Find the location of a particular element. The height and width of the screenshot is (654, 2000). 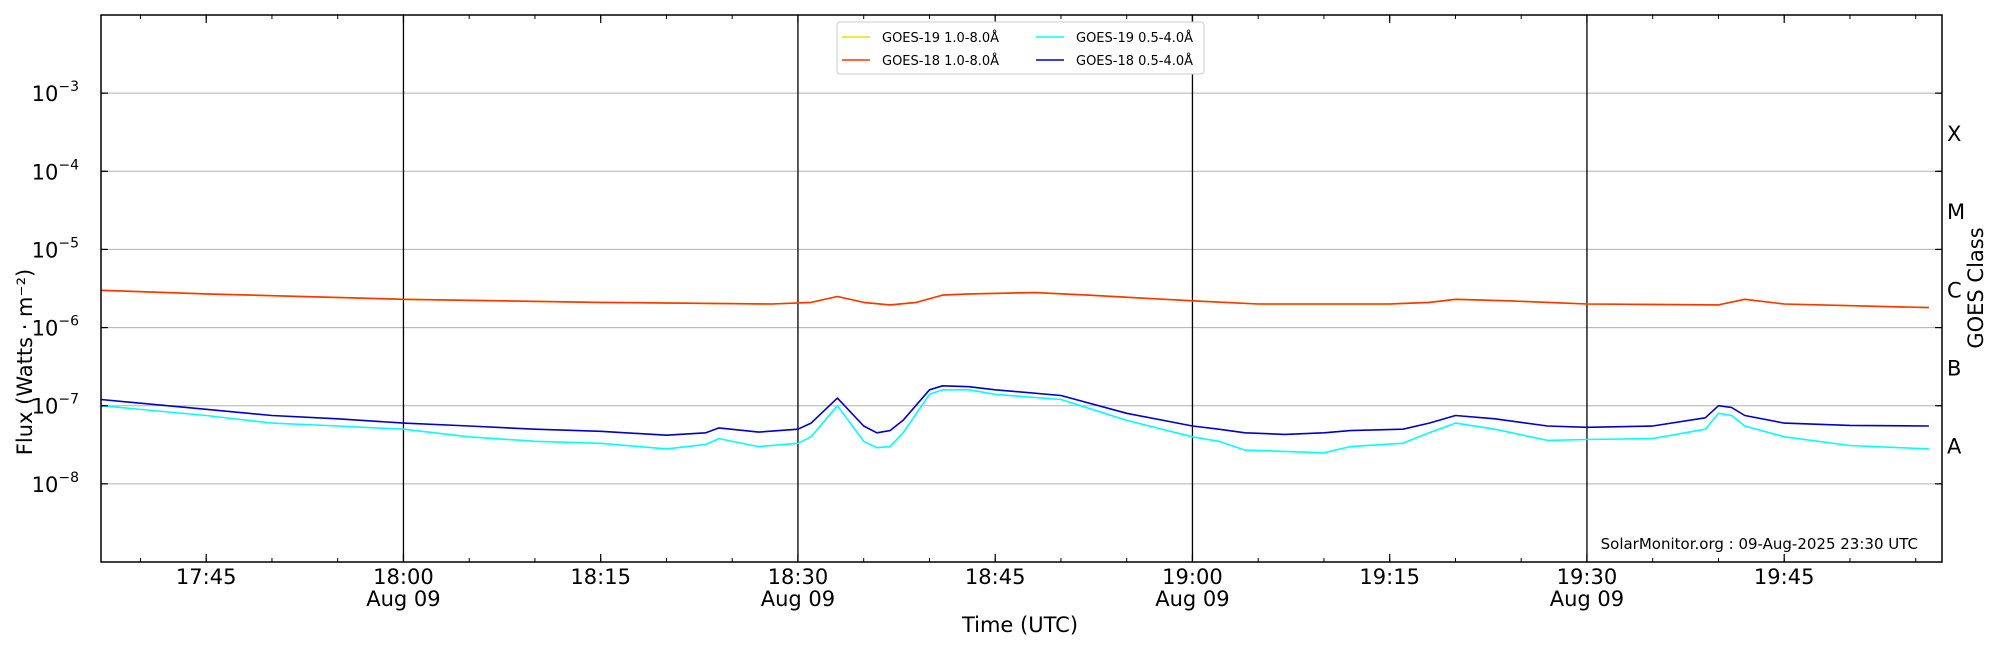

footer-credit: SolarMonitor.org : 09-Aug-2025 23:30 UTC is located at coordinates (1759, 544).